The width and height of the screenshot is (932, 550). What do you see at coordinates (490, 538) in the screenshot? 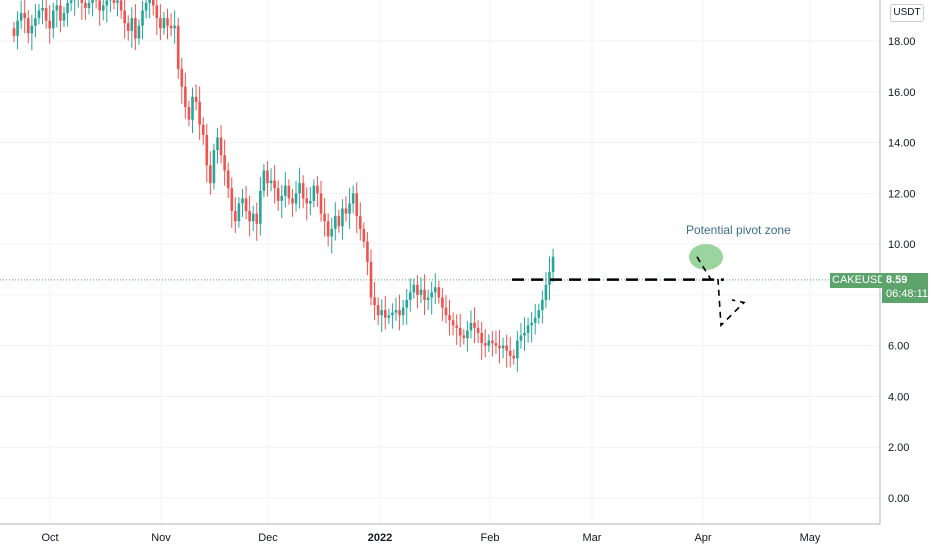
I see `time-tick-label: Feb` at bounding box center [490, 538].